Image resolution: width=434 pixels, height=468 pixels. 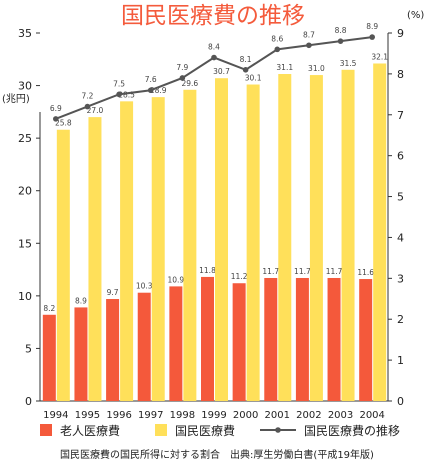 I want to click on left-tick-label: 35, so click(x=25, y=33).